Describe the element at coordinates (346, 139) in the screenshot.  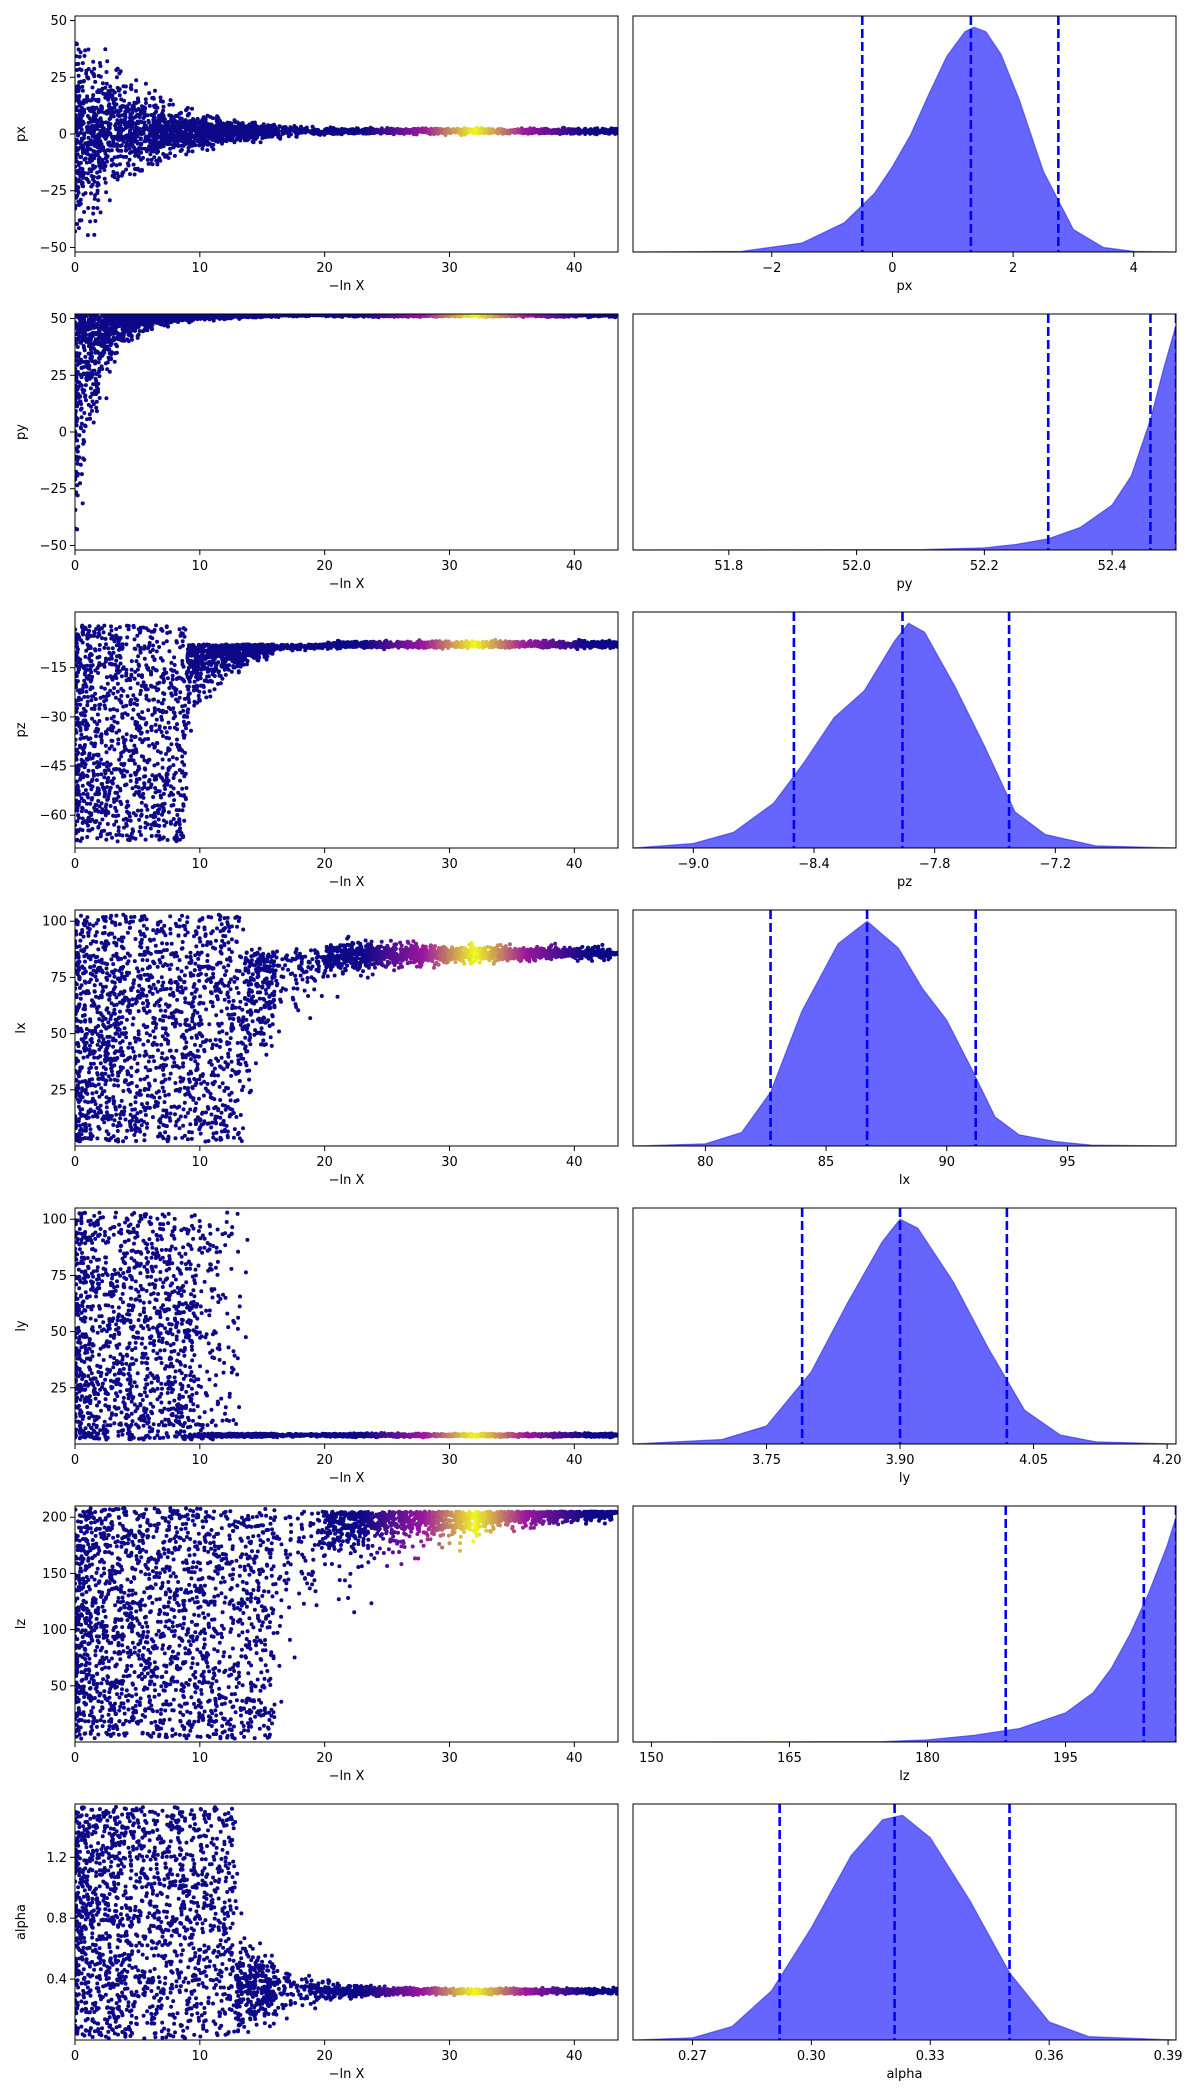
I see `plot-area` at that location.